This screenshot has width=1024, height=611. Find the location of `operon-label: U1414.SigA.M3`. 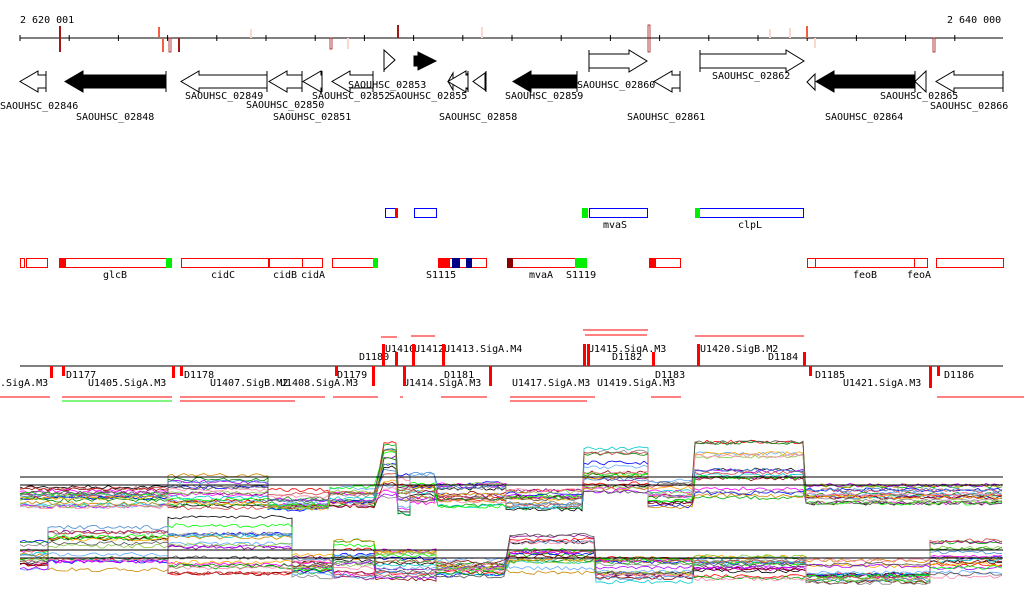

operon-label: U1414.SigA.M3 is located at coordinates (442, 383).